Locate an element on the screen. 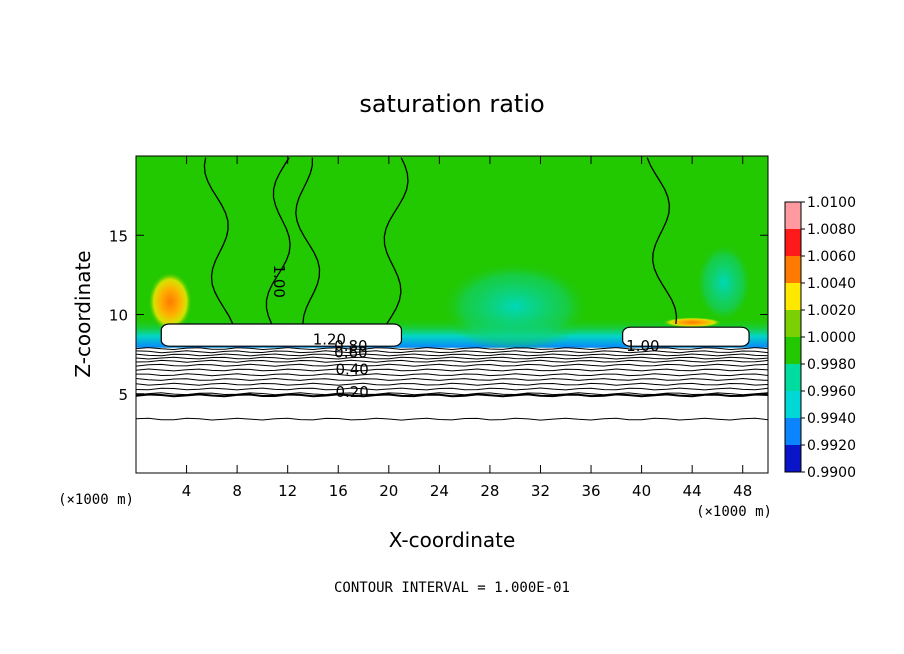 The height and width of the screenshot is (654, 904). contour-label: 0.80 is located at coordinates (350, 346).